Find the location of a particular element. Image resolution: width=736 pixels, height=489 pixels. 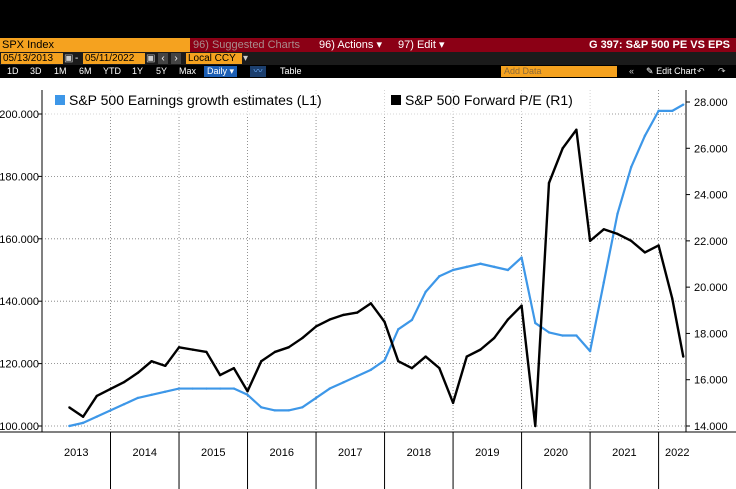

add-data-input: Add Data is located at coordinates (559, 71).